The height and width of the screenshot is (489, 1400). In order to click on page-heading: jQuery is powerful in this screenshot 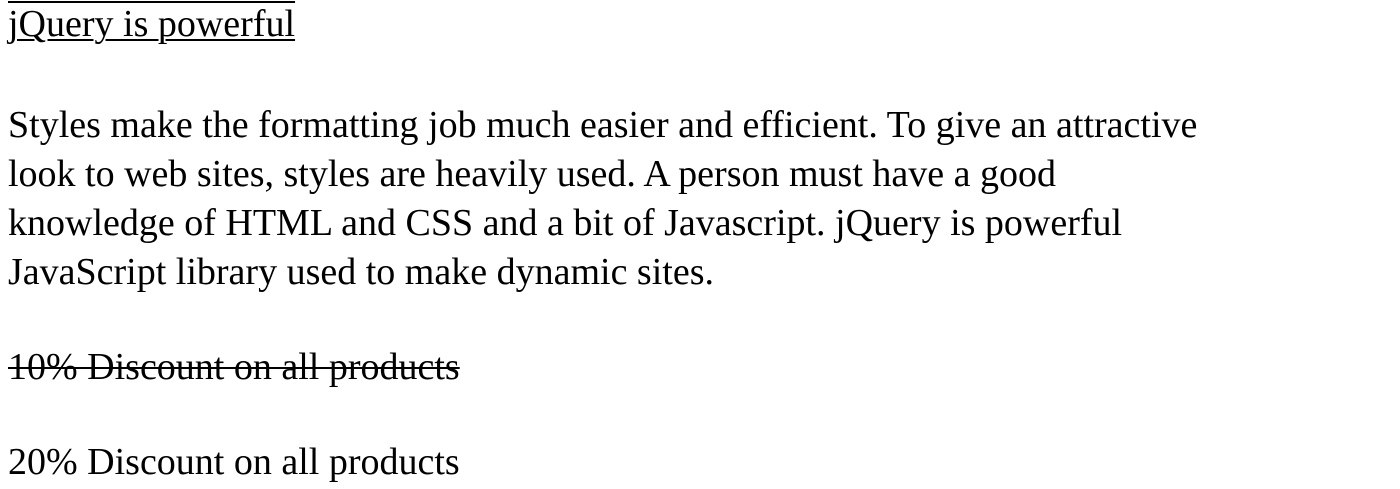, I will do `click(152, 24)`.